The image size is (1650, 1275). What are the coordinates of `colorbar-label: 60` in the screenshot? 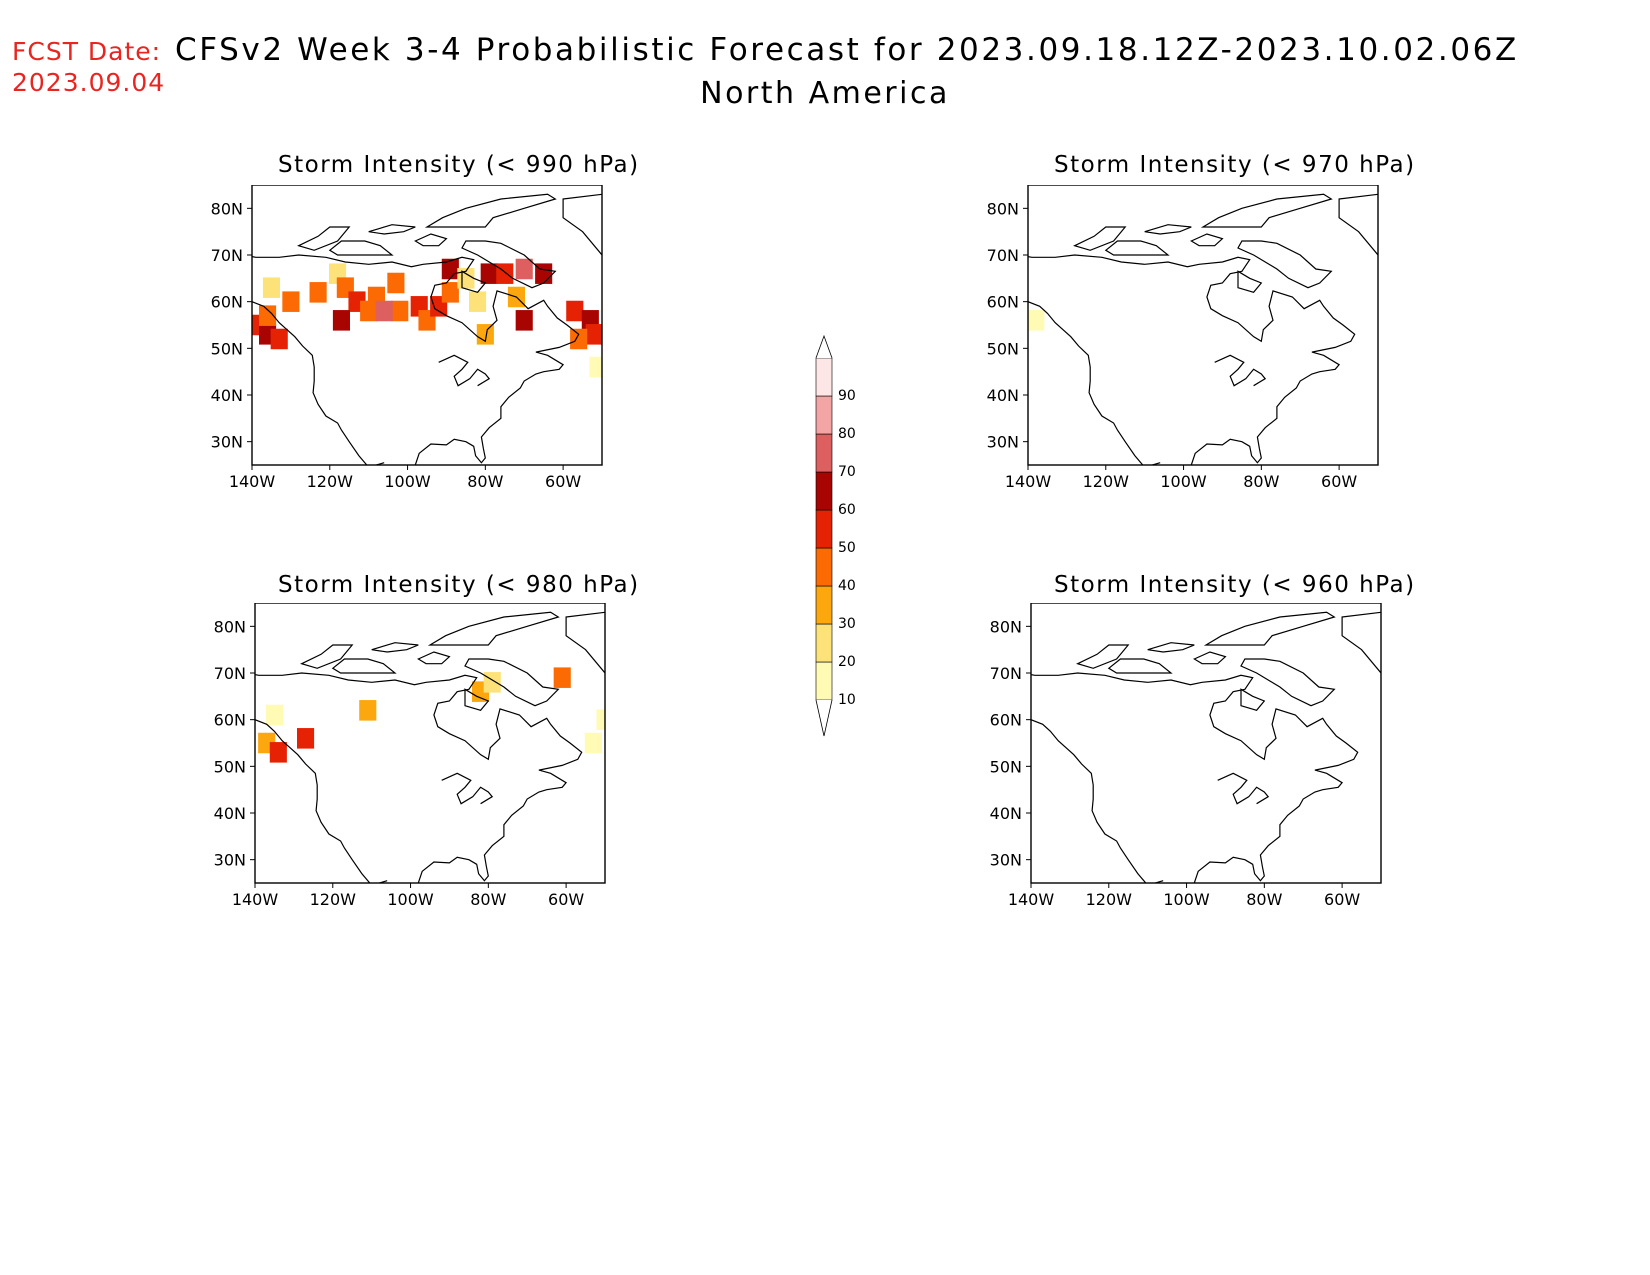 It's located at (847, 510).